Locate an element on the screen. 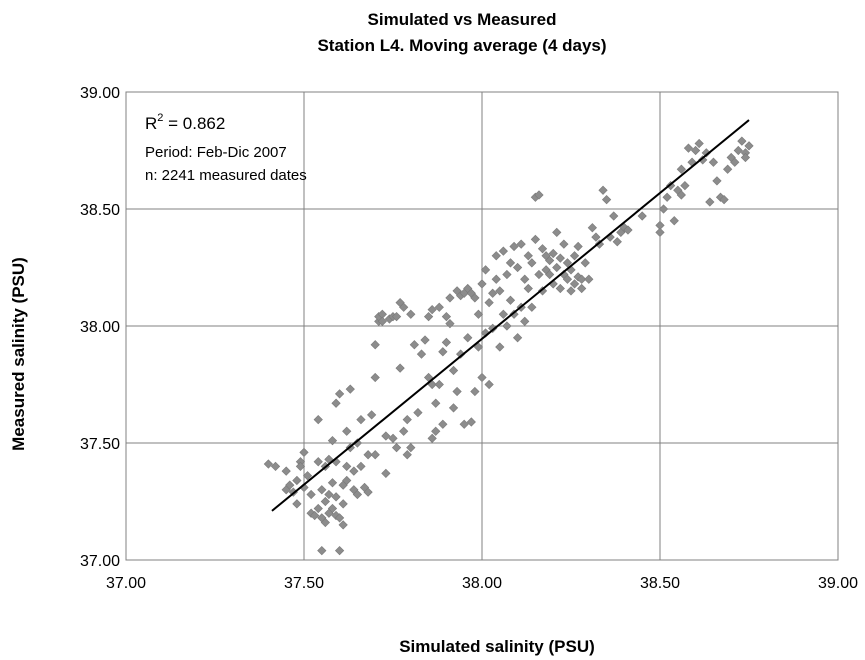 The image size is (865, 660). y-tick-label: 38.50 is located at coordinates (100, 210).